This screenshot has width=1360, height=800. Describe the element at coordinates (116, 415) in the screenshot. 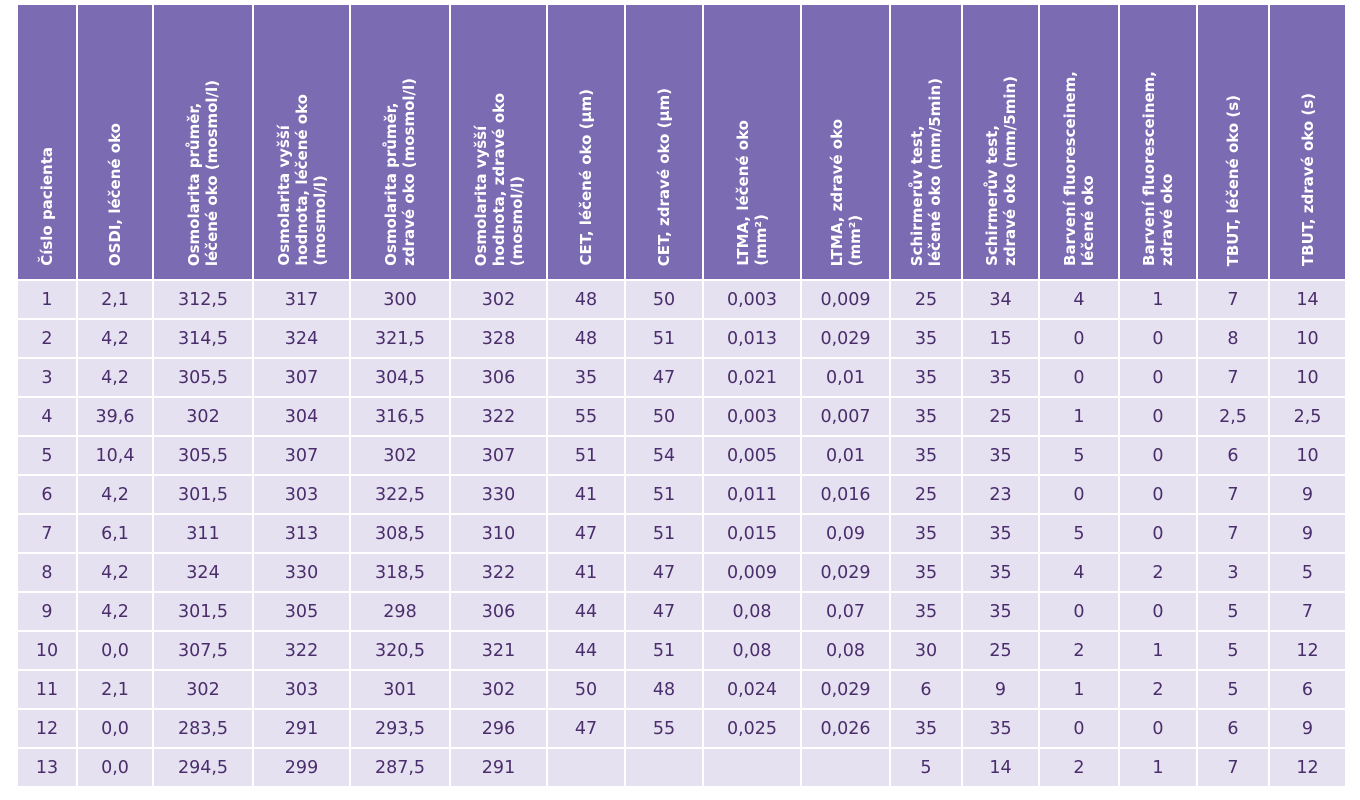

I see `table-cell: 39,6` at that location.